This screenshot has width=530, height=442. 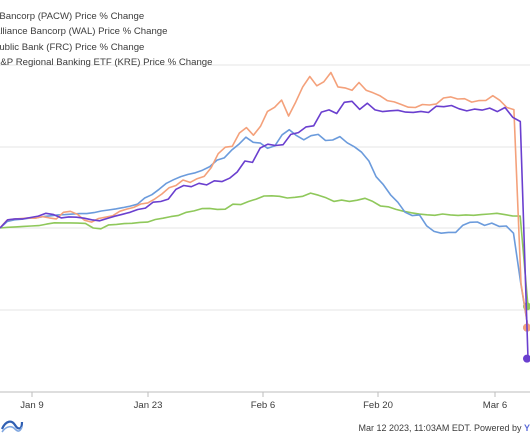 I want to click on legend-item-frc: oublic Bank (FRC) Price % Change, so click(x=72, y=47).